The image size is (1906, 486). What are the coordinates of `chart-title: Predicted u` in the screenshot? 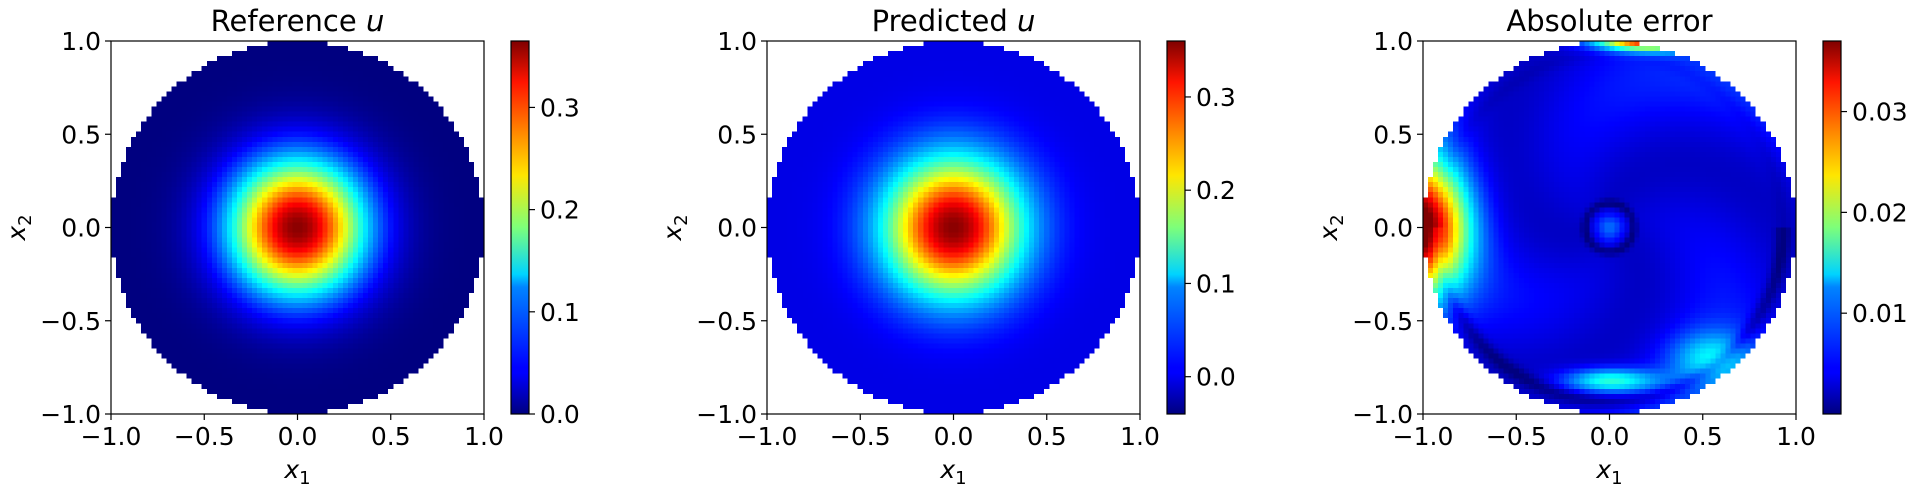 It's located at (954, 21).